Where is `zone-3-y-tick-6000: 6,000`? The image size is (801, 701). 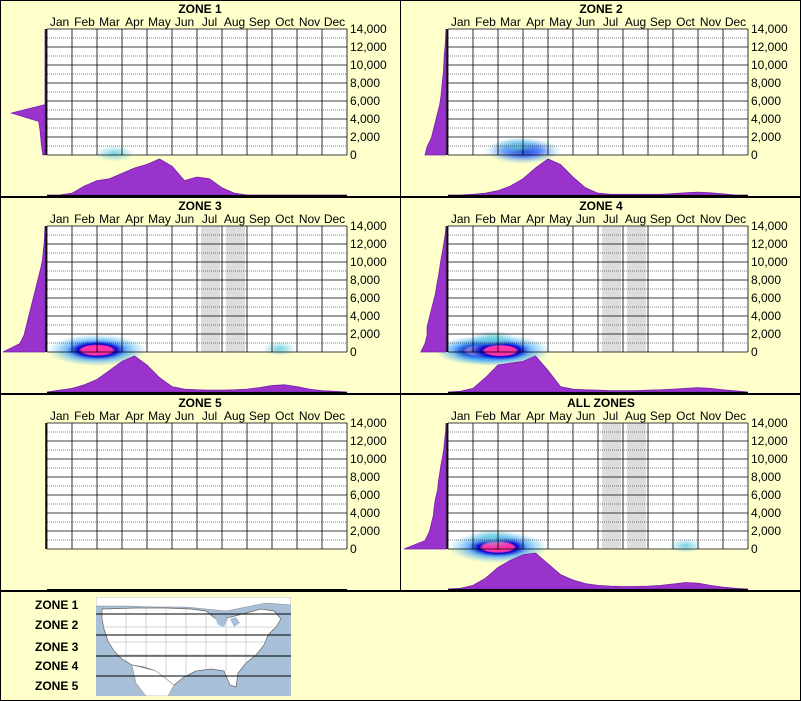 zone-3-y-tick-6000: 6,000 is located at coordinates (365, 298).